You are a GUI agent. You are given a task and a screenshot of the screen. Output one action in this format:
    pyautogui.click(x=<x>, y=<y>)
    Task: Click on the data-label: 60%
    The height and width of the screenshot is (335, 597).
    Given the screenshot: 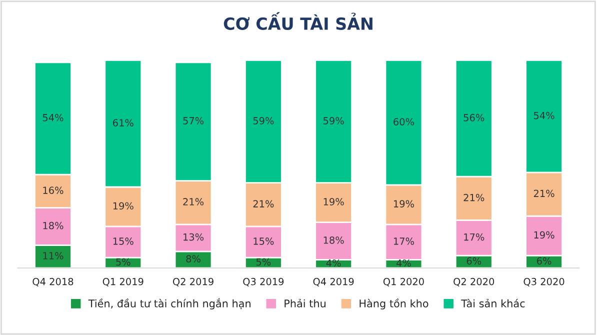 What is the action you would take?
    pyautogui.click(x=404, y=122)
    